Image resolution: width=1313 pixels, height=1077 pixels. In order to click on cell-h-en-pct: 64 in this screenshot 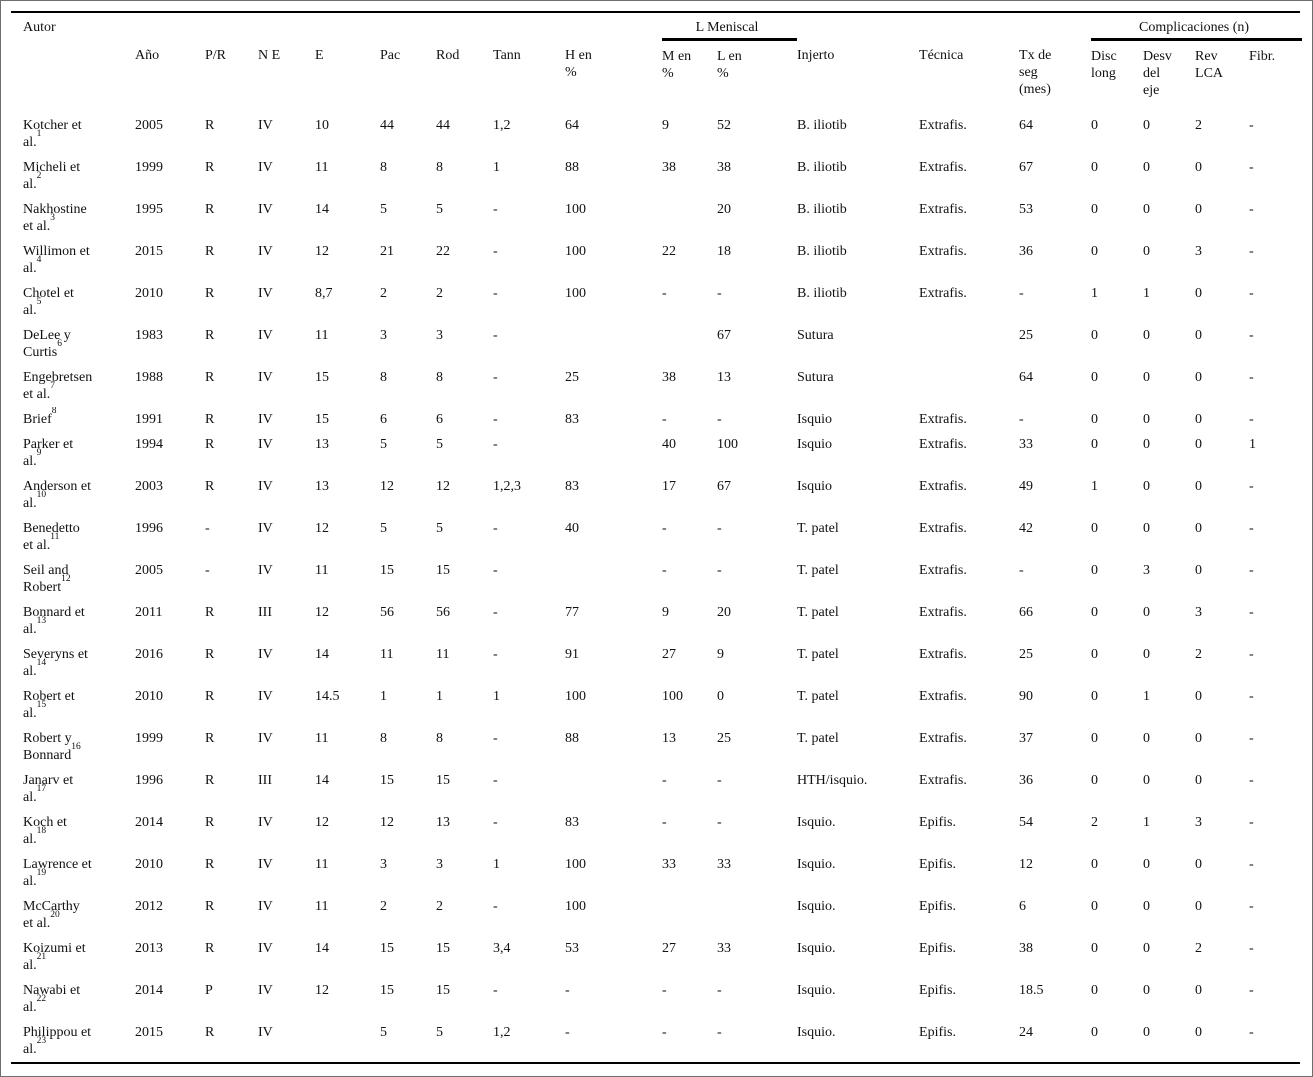, I will do `click(572, 125)`.